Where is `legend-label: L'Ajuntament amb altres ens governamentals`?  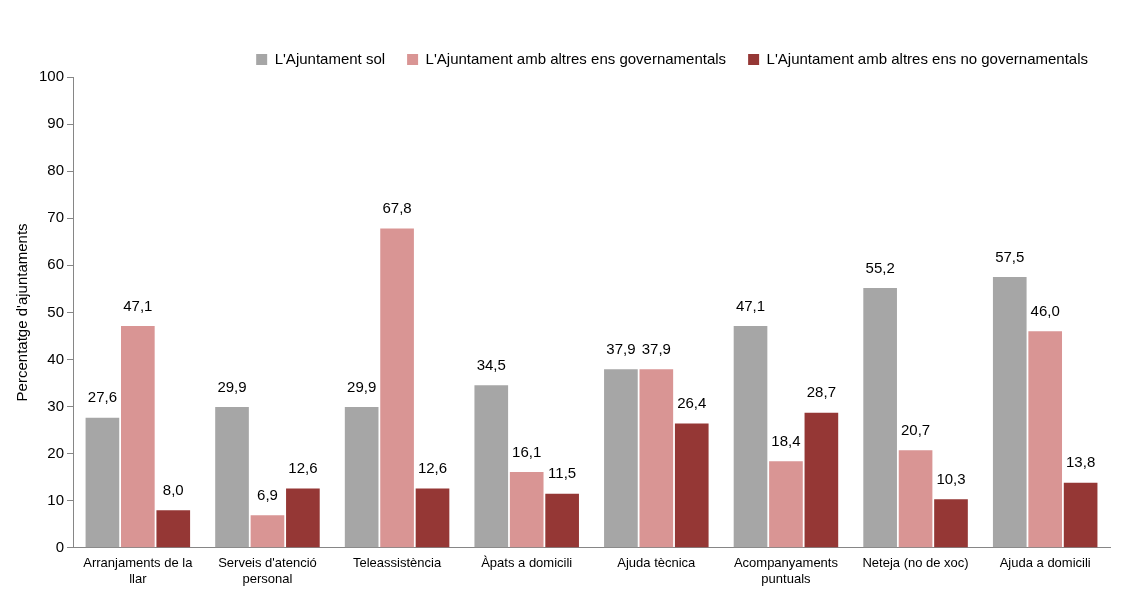
legend-label: L'Ajuntament amb altres ens governamentals is located at coordinates (576, 58).